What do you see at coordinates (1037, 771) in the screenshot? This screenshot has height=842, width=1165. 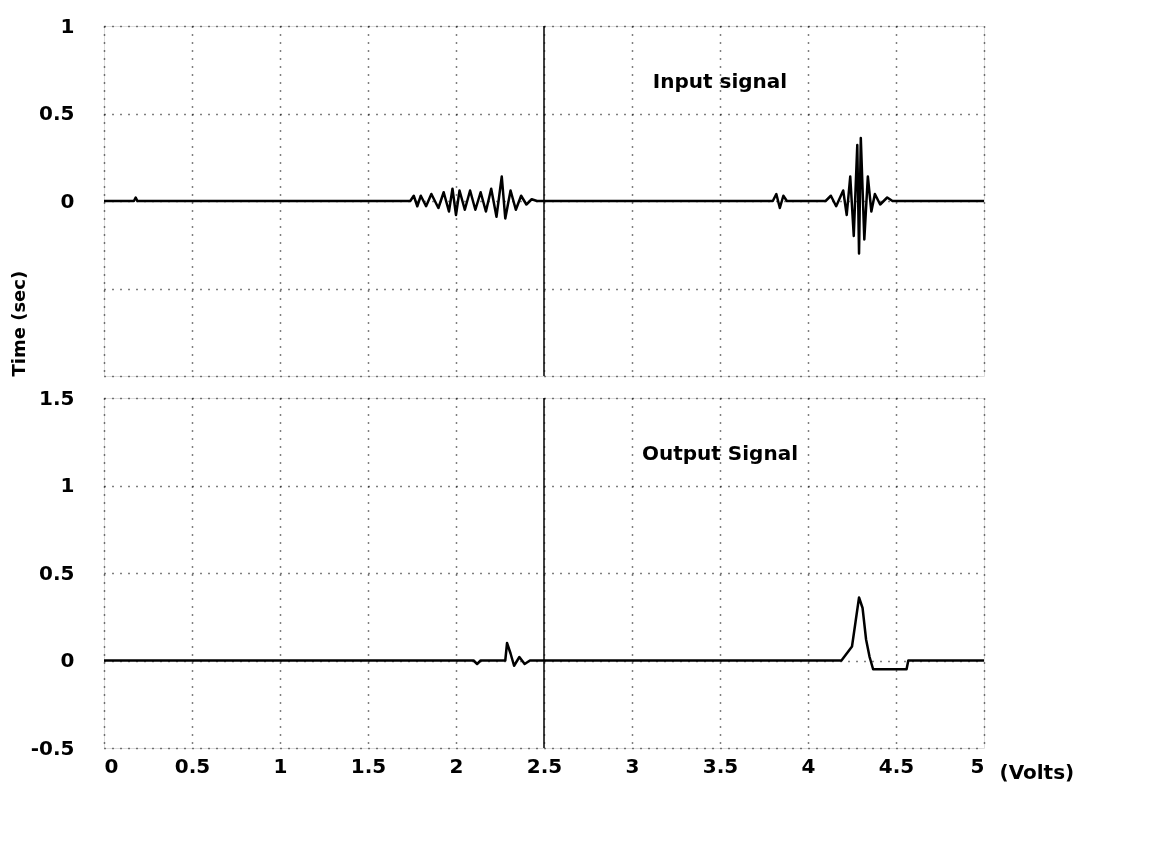 I see `x-axis-title: (Volts)` at bounding box center [1037, 771].